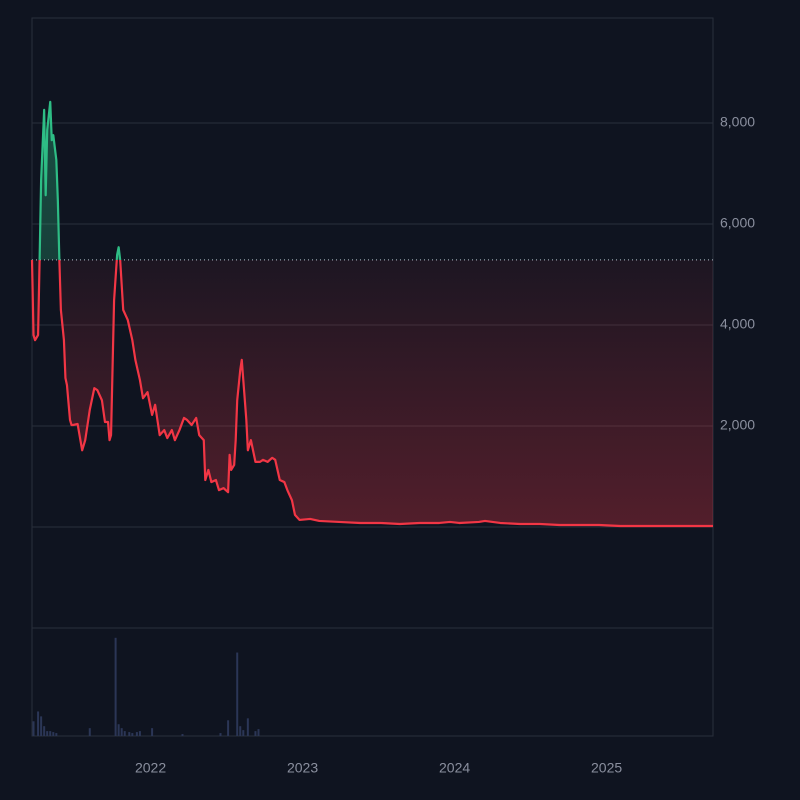 Image resolution: width=800 pixels, height=800 pixels. What do you see at coordinates (454, 768) in the screenshot?
I see `x-tick-label: 2024` at bounding box center [454, 768].